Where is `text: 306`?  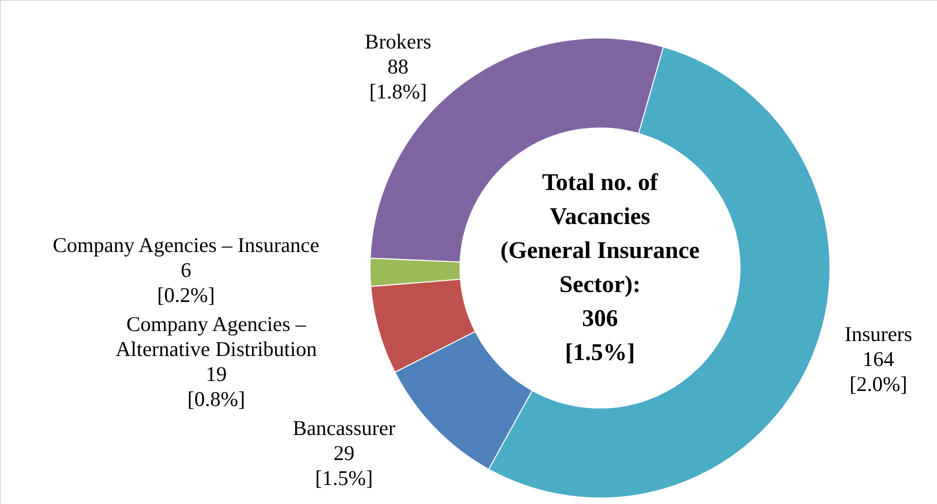
text: 306 is located at coordinates (600, 319).